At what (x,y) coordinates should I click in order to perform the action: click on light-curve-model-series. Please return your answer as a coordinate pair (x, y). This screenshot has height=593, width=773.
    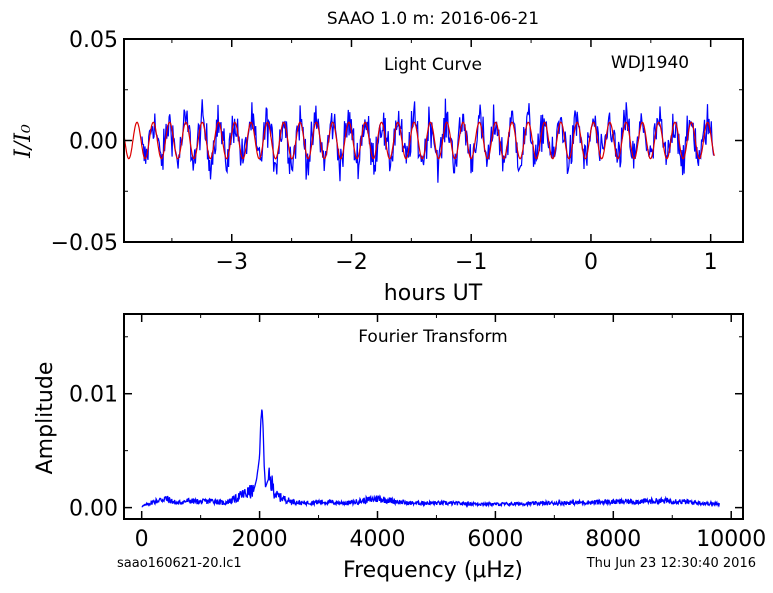
    Looking at the image, I should click on (419, 140).